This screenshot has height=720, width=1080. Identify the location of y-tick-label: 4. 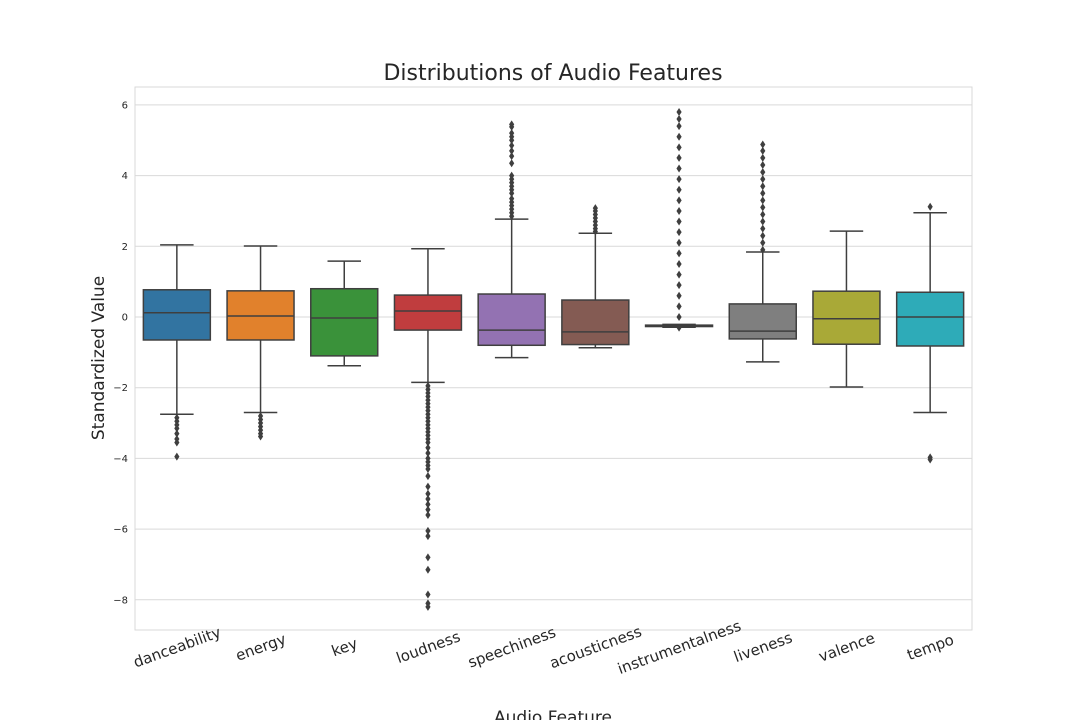
(125, 176).